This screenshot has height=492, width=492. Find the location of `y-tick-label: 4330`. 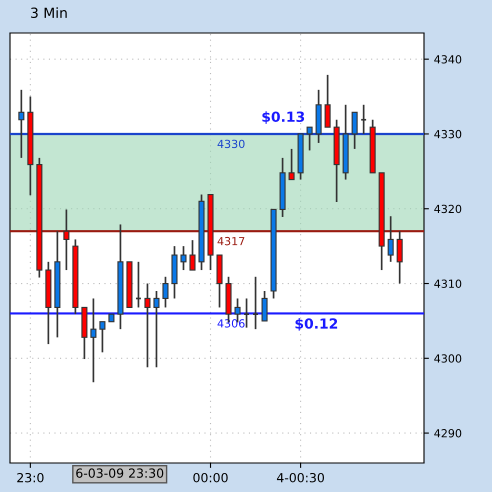

y-tick-label: 4330 is located at coordinates (448, 134).